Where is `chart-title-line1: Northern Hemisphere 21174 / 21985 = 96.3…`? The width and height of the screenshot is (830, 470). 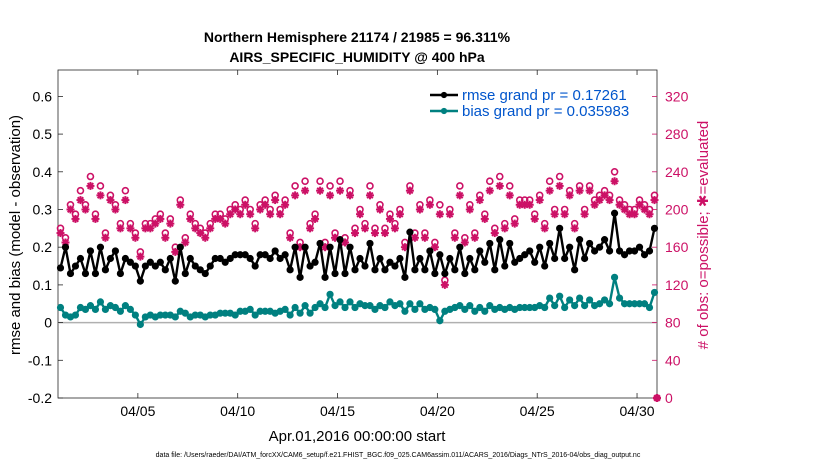
chart-title-line1: Northern Hemisphere 21174 / 21985 = 96.3… is located at coordinates (357, 37).